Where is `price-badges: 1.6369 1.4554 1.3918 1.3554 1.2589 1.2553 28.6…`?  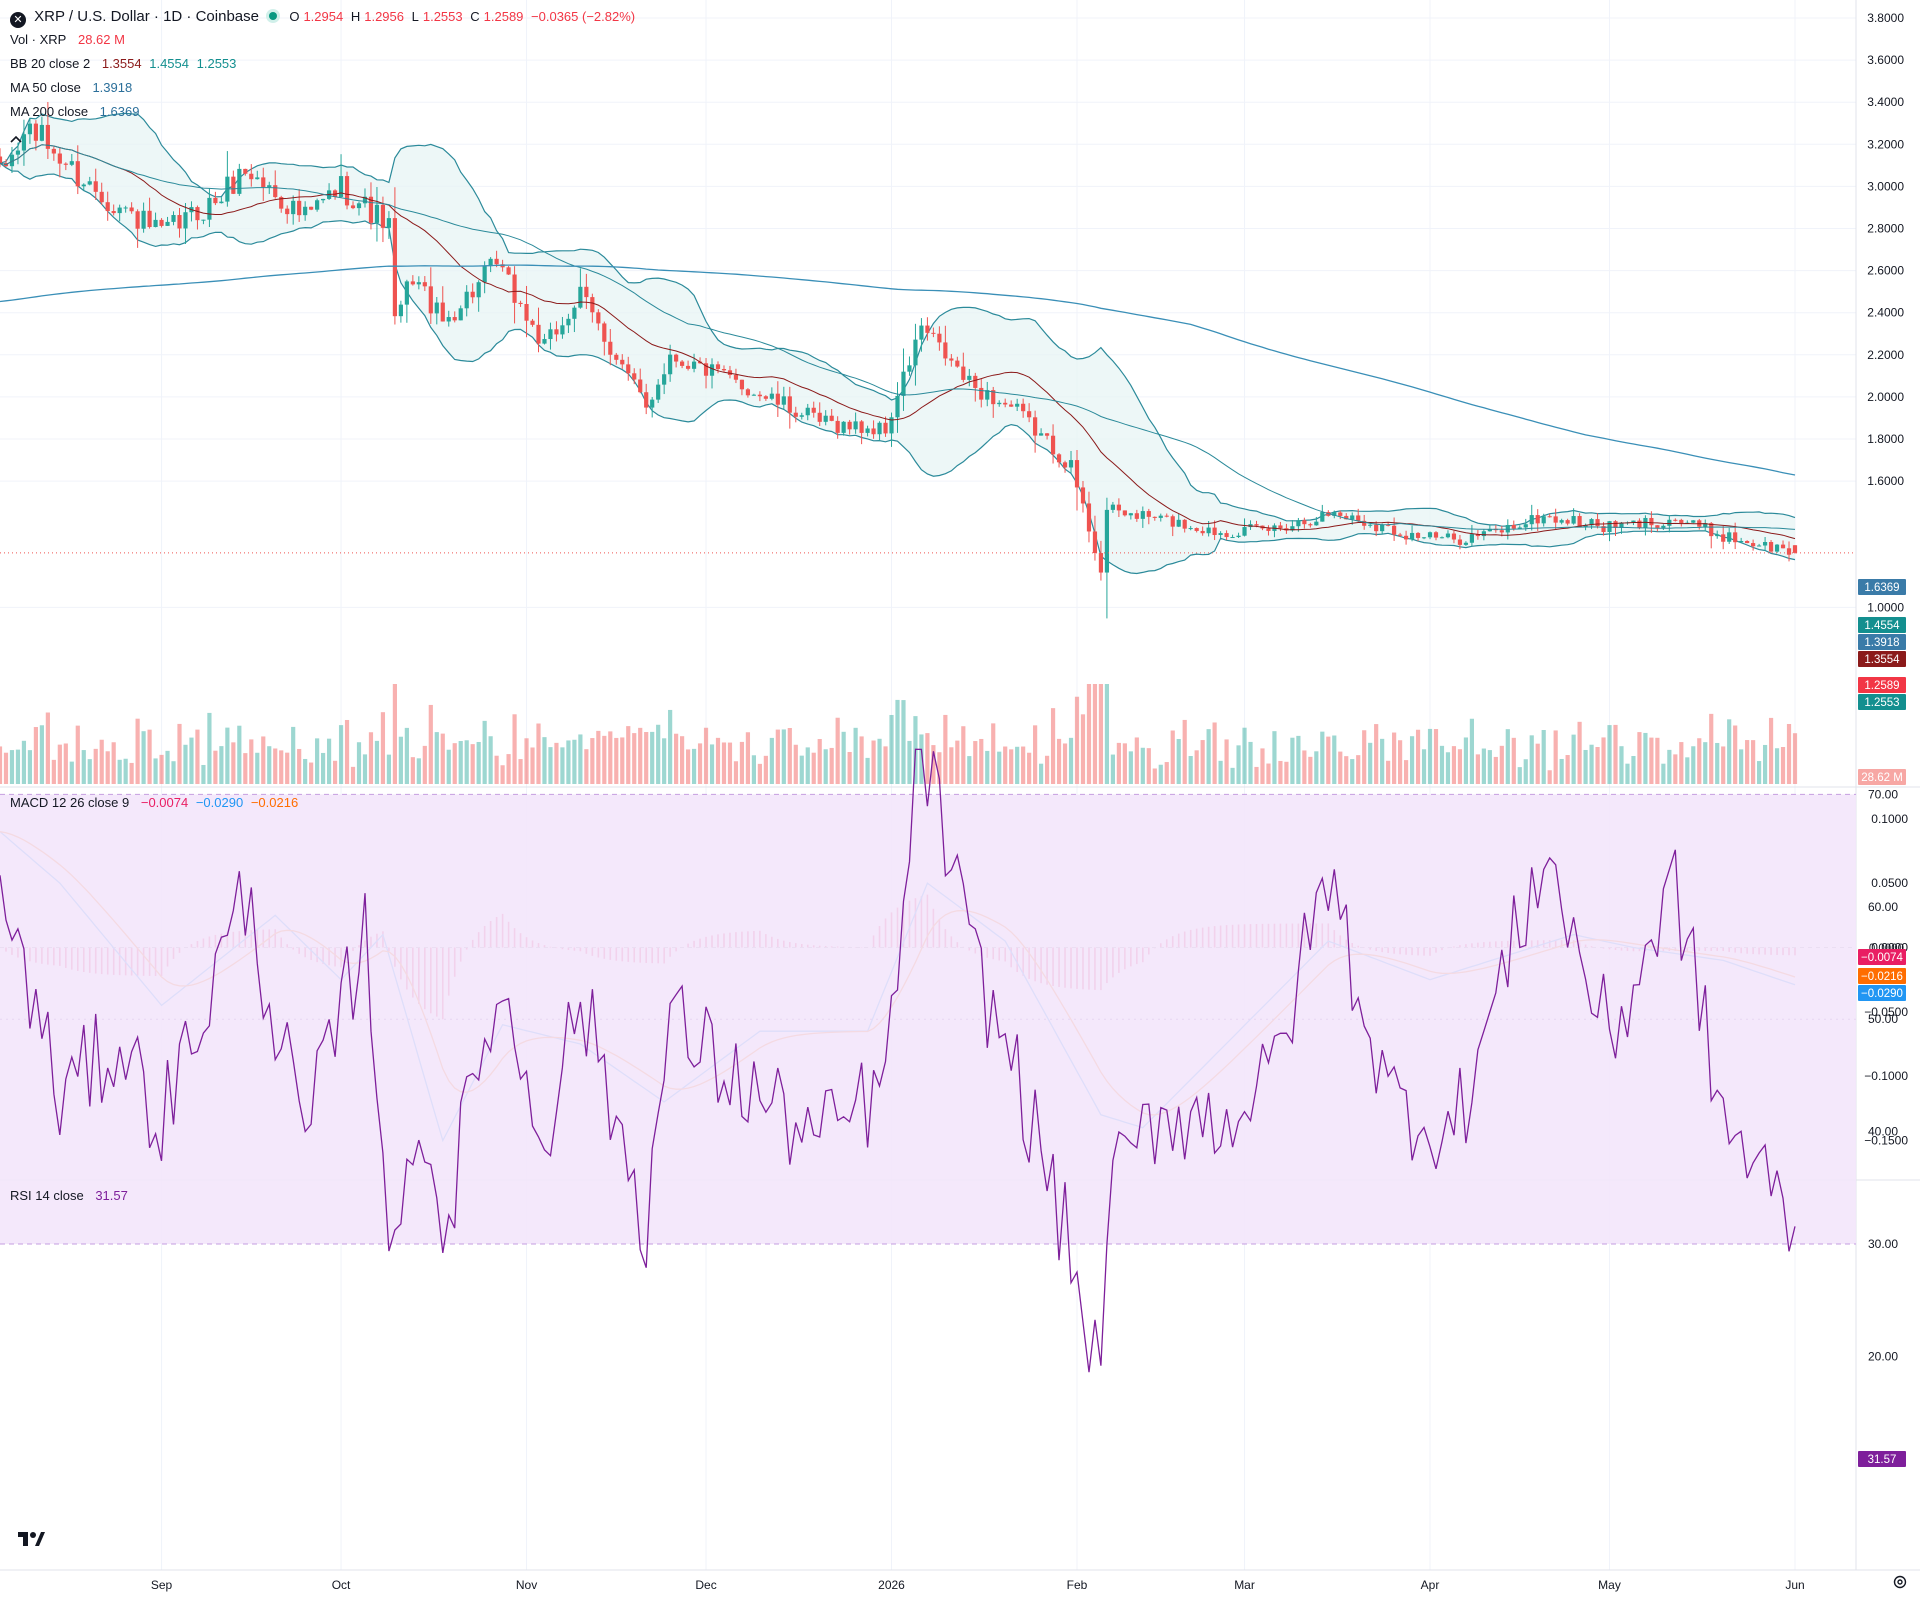 price-badges: 1.6369 1.4554 1.3918 1.3554 1.2589 1.2553 28.6… is located at coordinates (1882, 1023).